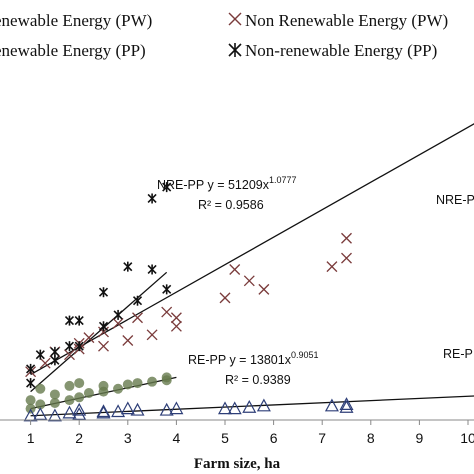  What do you see at coordinates (341, 50) in the screenshot?
I see `legend-label-nre-pp: Non-renewable Energy (PP)` at bounding box center [341, 50].